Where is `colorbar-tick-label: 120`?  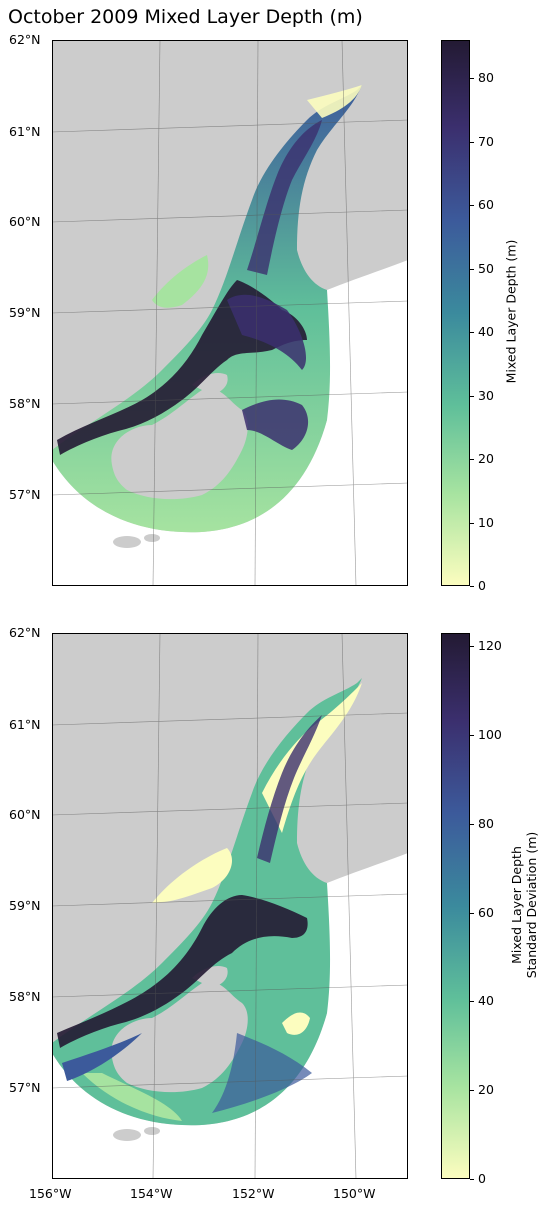
colorbar-tick-label: 120 is located at coordinates (490, 646).